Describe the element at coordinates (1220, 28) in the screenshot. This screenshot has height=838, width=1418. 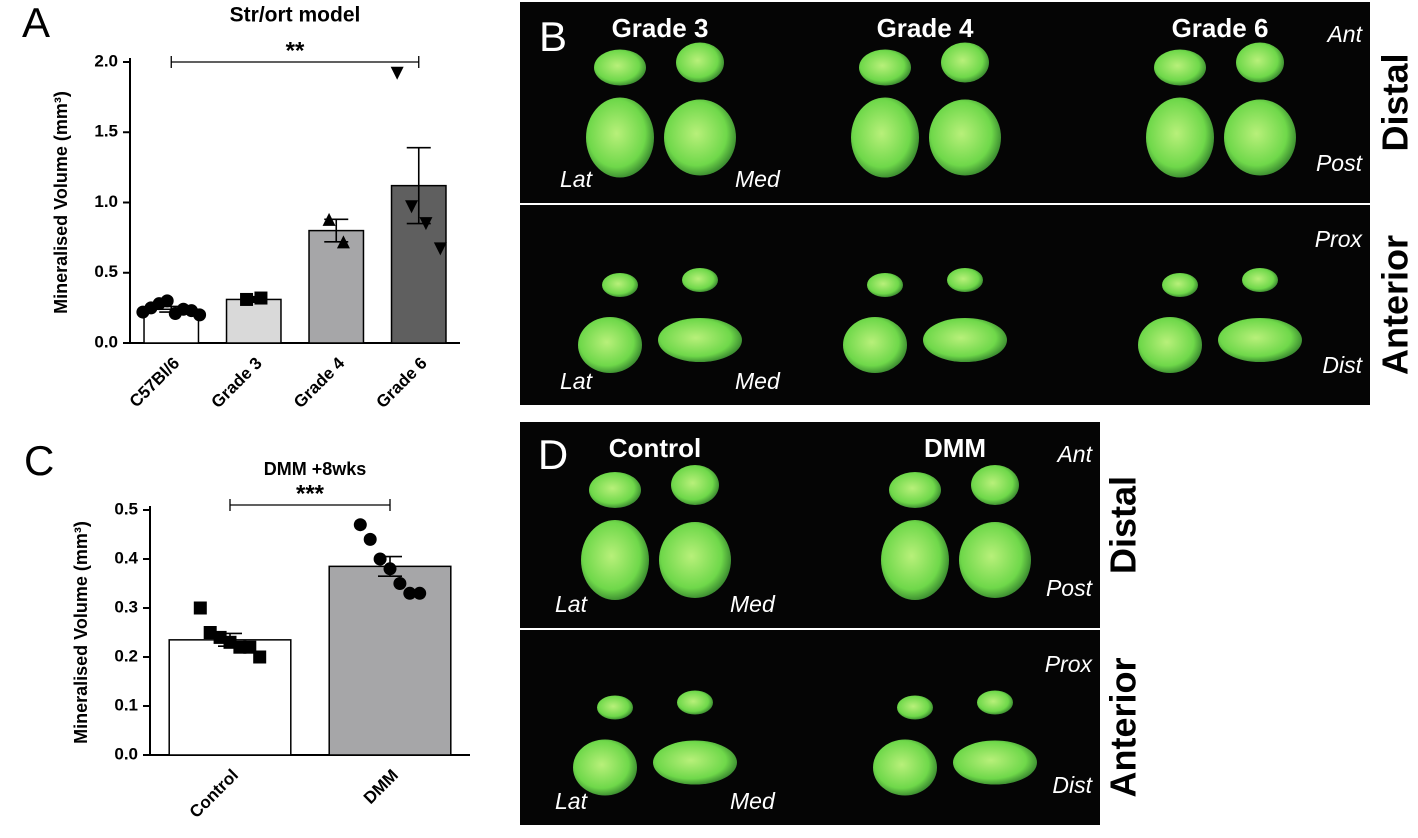
I see `column-label: Grade 6` at that location.